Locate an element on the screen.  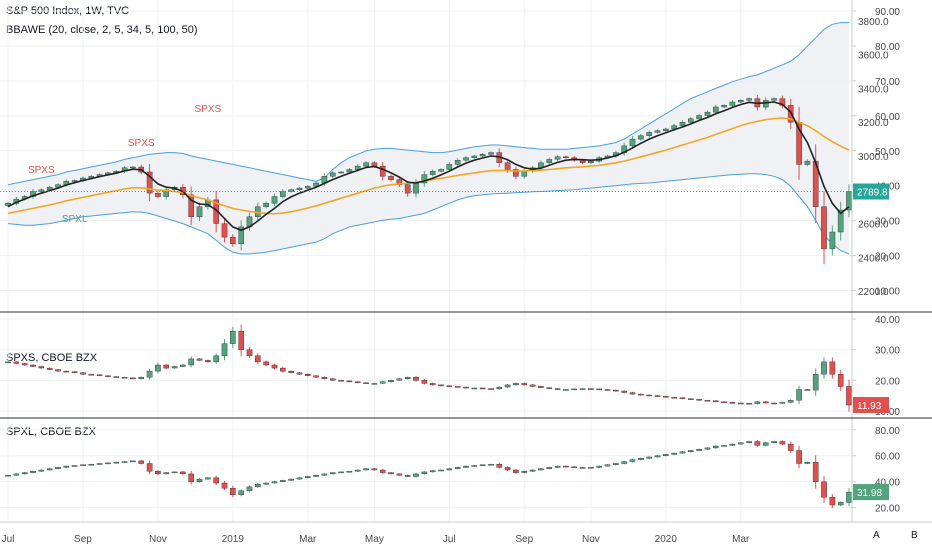
index-axis-label: 2400.0 is located at coordinates (873, 258).